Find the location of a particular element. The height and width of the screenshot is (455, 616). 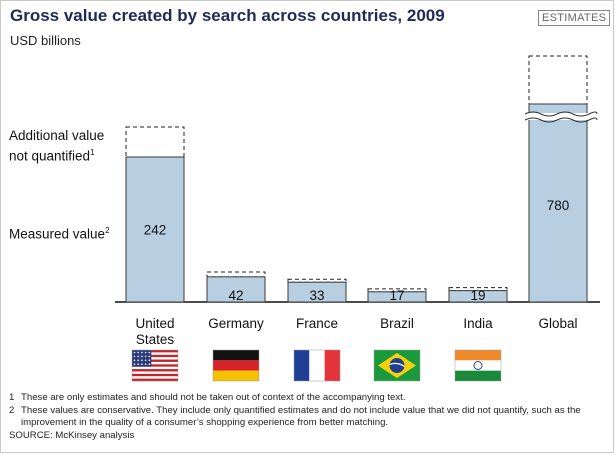

category-label-brazil: Brazil is located at coordinates (397, 323).